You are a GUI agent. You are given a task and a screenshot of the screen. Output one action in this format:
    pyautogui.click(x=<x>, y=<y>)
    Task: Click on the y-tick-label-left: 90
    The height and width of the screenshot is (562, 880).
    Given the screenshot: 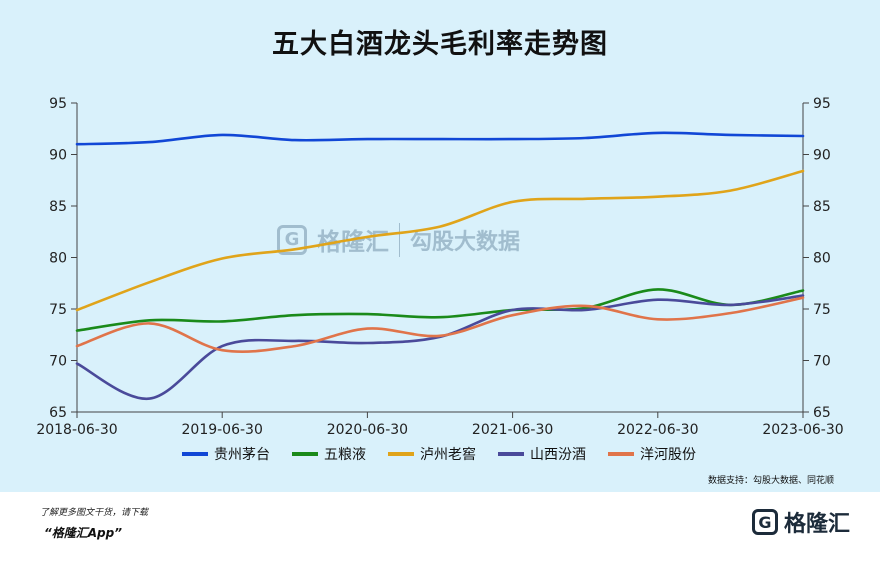 What is the action you would take?
    pyautogui.click(x=58, y=156)
    